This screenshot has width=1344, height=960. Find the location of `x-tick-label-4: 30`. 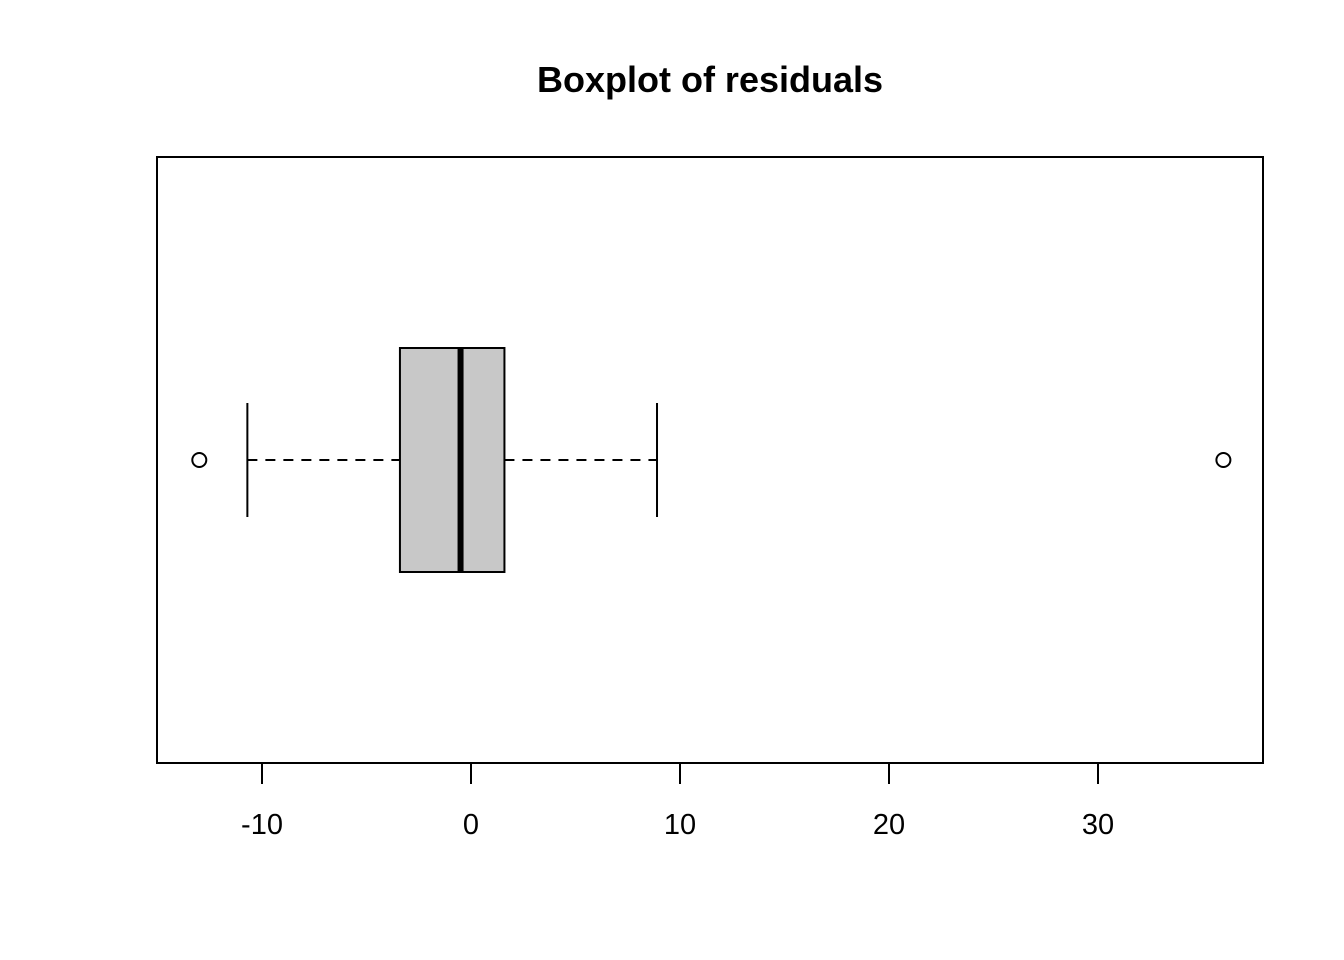

x-tick-label-4: 30 is located at coordinates (1098, 825).